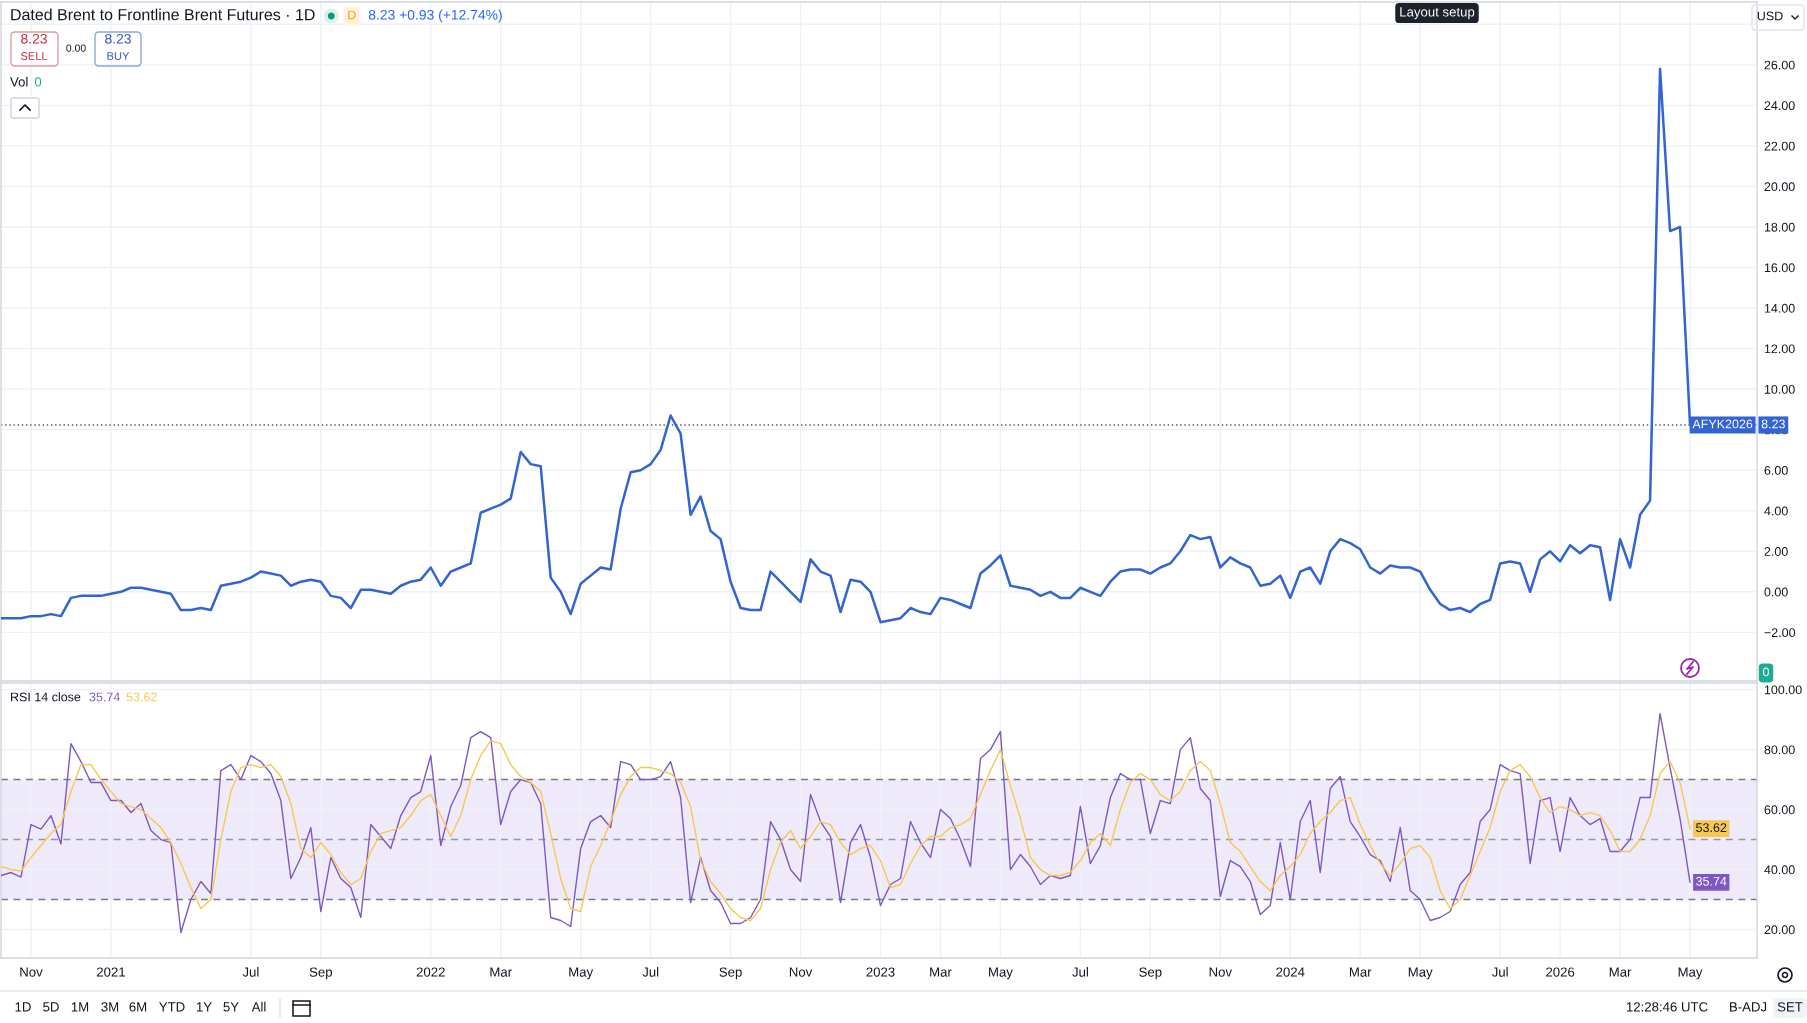 This screenshot has height=1023, width=1807. I want to click on x-tick-label: 2026, so click(1560, 972).